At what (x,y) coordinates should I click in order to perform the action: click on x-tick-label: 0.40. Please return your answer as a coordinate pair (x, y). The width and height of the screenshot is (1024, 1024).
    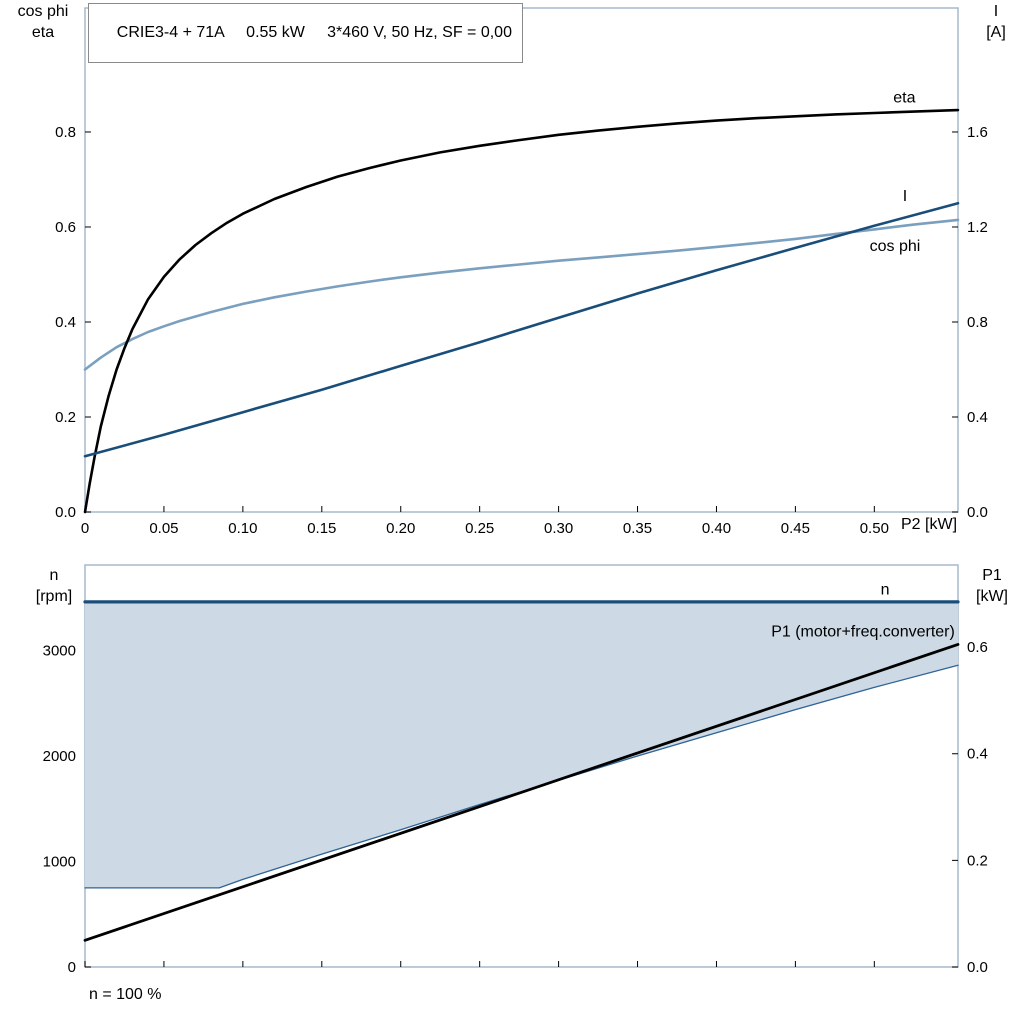
    Looking at the image, I should click on (716, 528).